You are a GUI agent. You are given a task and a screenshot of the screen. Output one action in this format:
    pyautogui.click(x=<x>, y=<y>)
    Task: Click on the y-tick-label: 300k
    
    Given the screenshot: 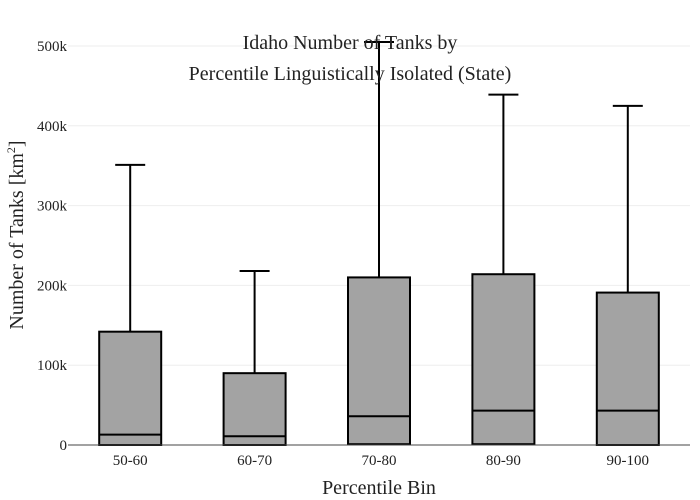 What is the action you would take?
    pyautogui.click(x=52, y=207)
    